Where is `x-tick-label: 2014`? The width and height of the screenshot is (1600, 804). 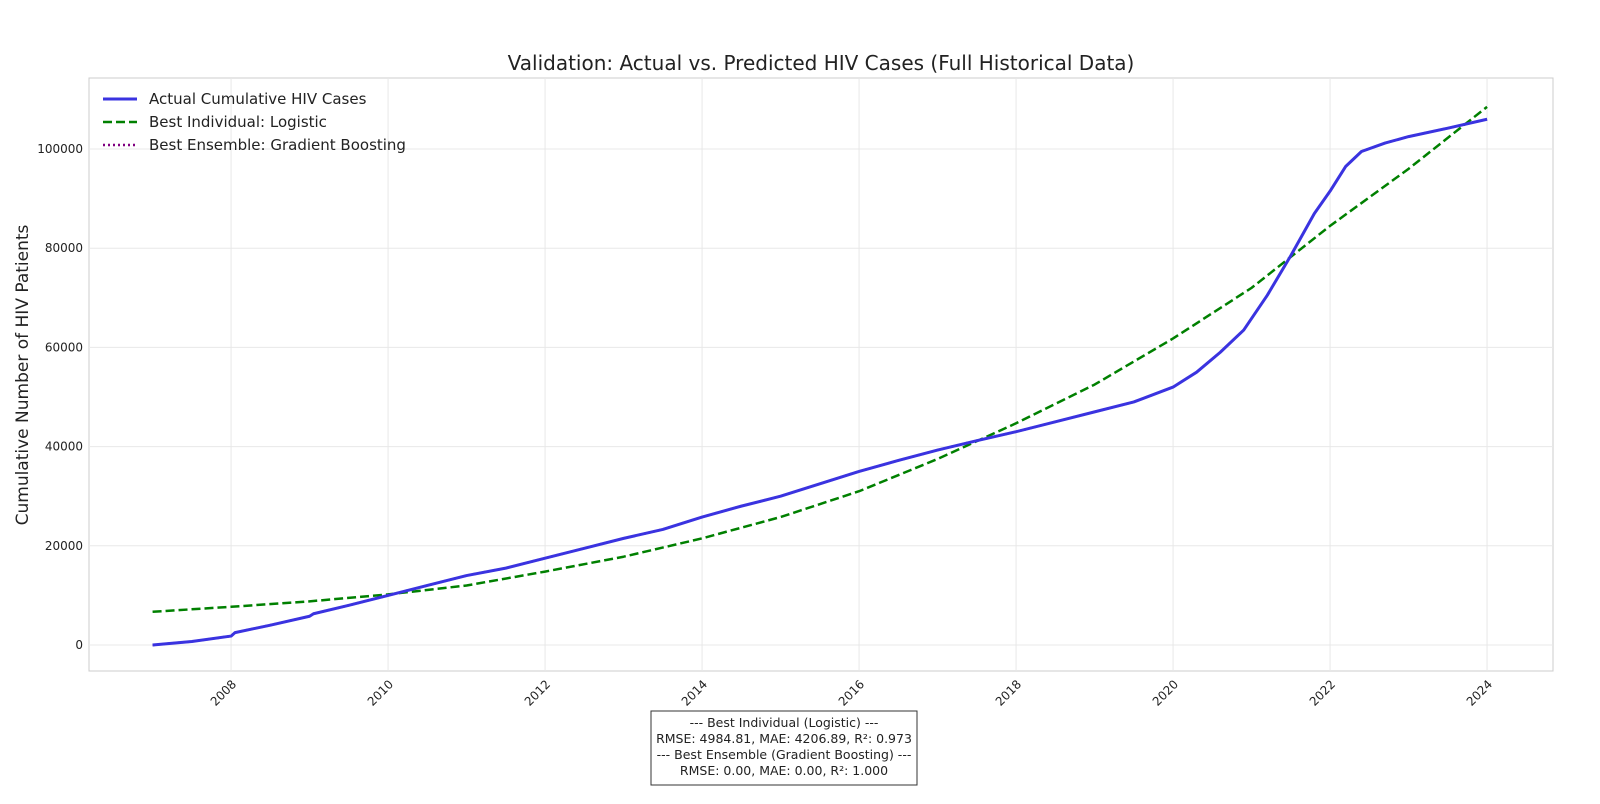 x-tick-label: 2014 is located at coordinates (694, 692).